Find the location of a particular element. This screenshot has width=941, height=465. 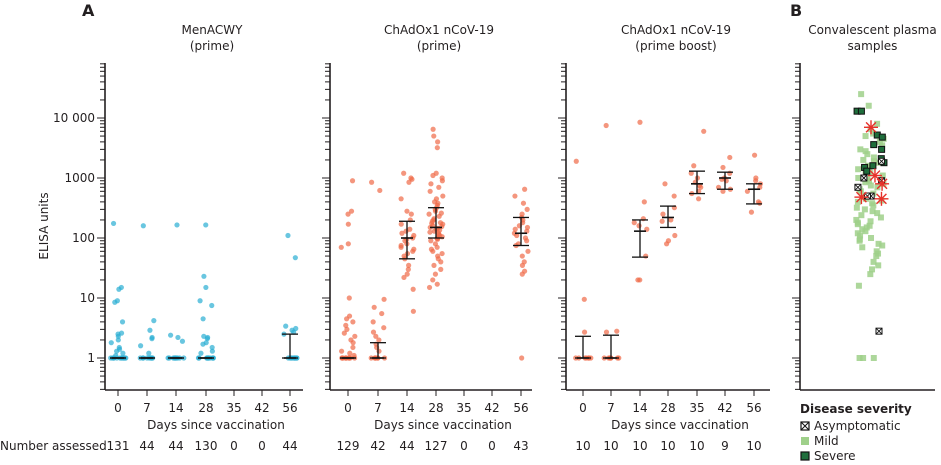

number-assessed-value: 127 is located at coordinates (436, 446).